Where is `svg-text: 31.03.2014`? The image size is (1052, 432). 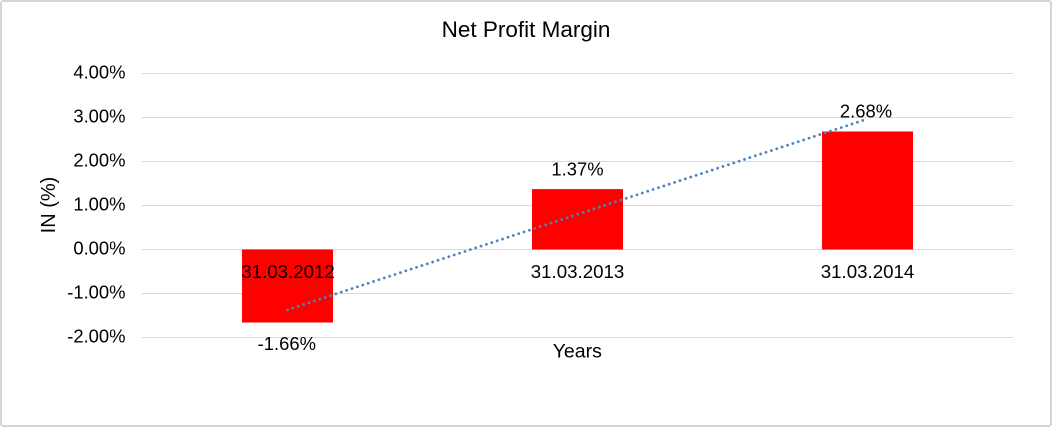
svg-text: 31.03.2014 is located at coordinates (868, 271).